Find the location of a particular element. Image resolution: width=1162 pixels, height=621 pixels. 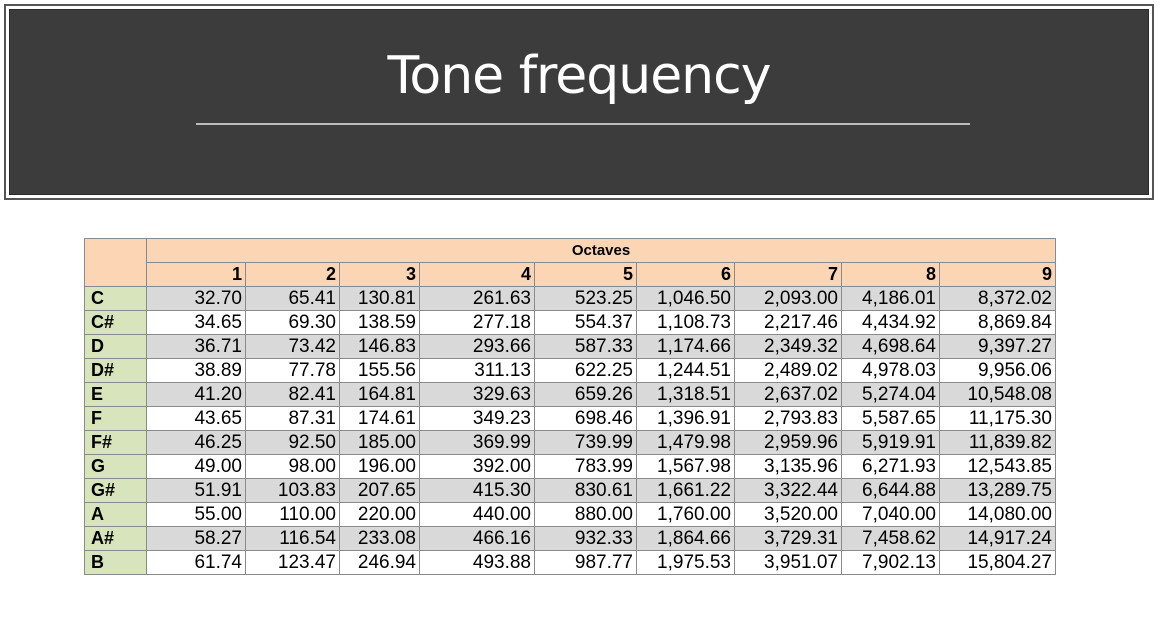

frequency-cell: 1,108.73 is located at coordinates (685, 322).